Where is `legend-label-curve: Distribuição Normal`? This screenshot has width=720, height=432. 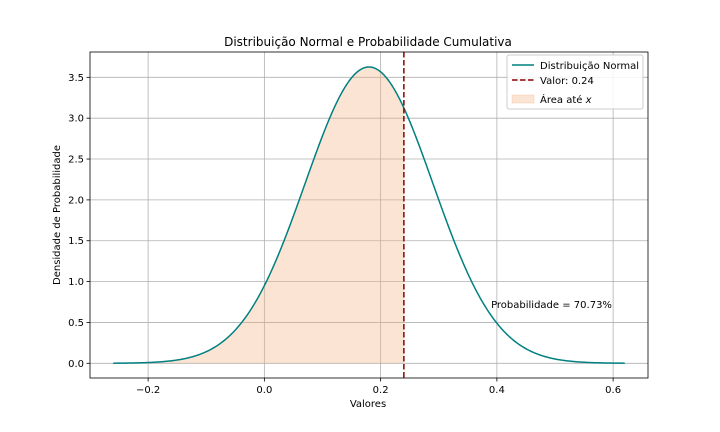 legend-label-curve: Distribuição Normal is located at coordinates (589, 66).